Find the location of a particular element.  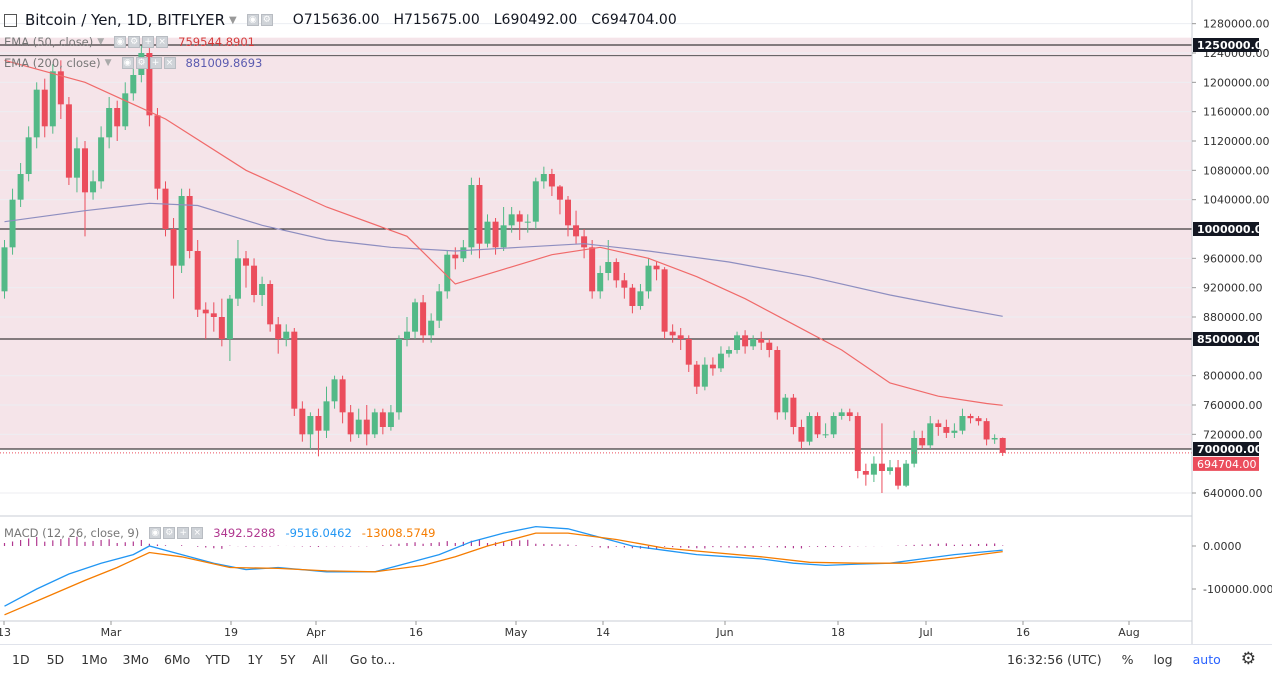

symbol-legend-buttons: ◉ ⚙ is located at coordinates (259, 20).